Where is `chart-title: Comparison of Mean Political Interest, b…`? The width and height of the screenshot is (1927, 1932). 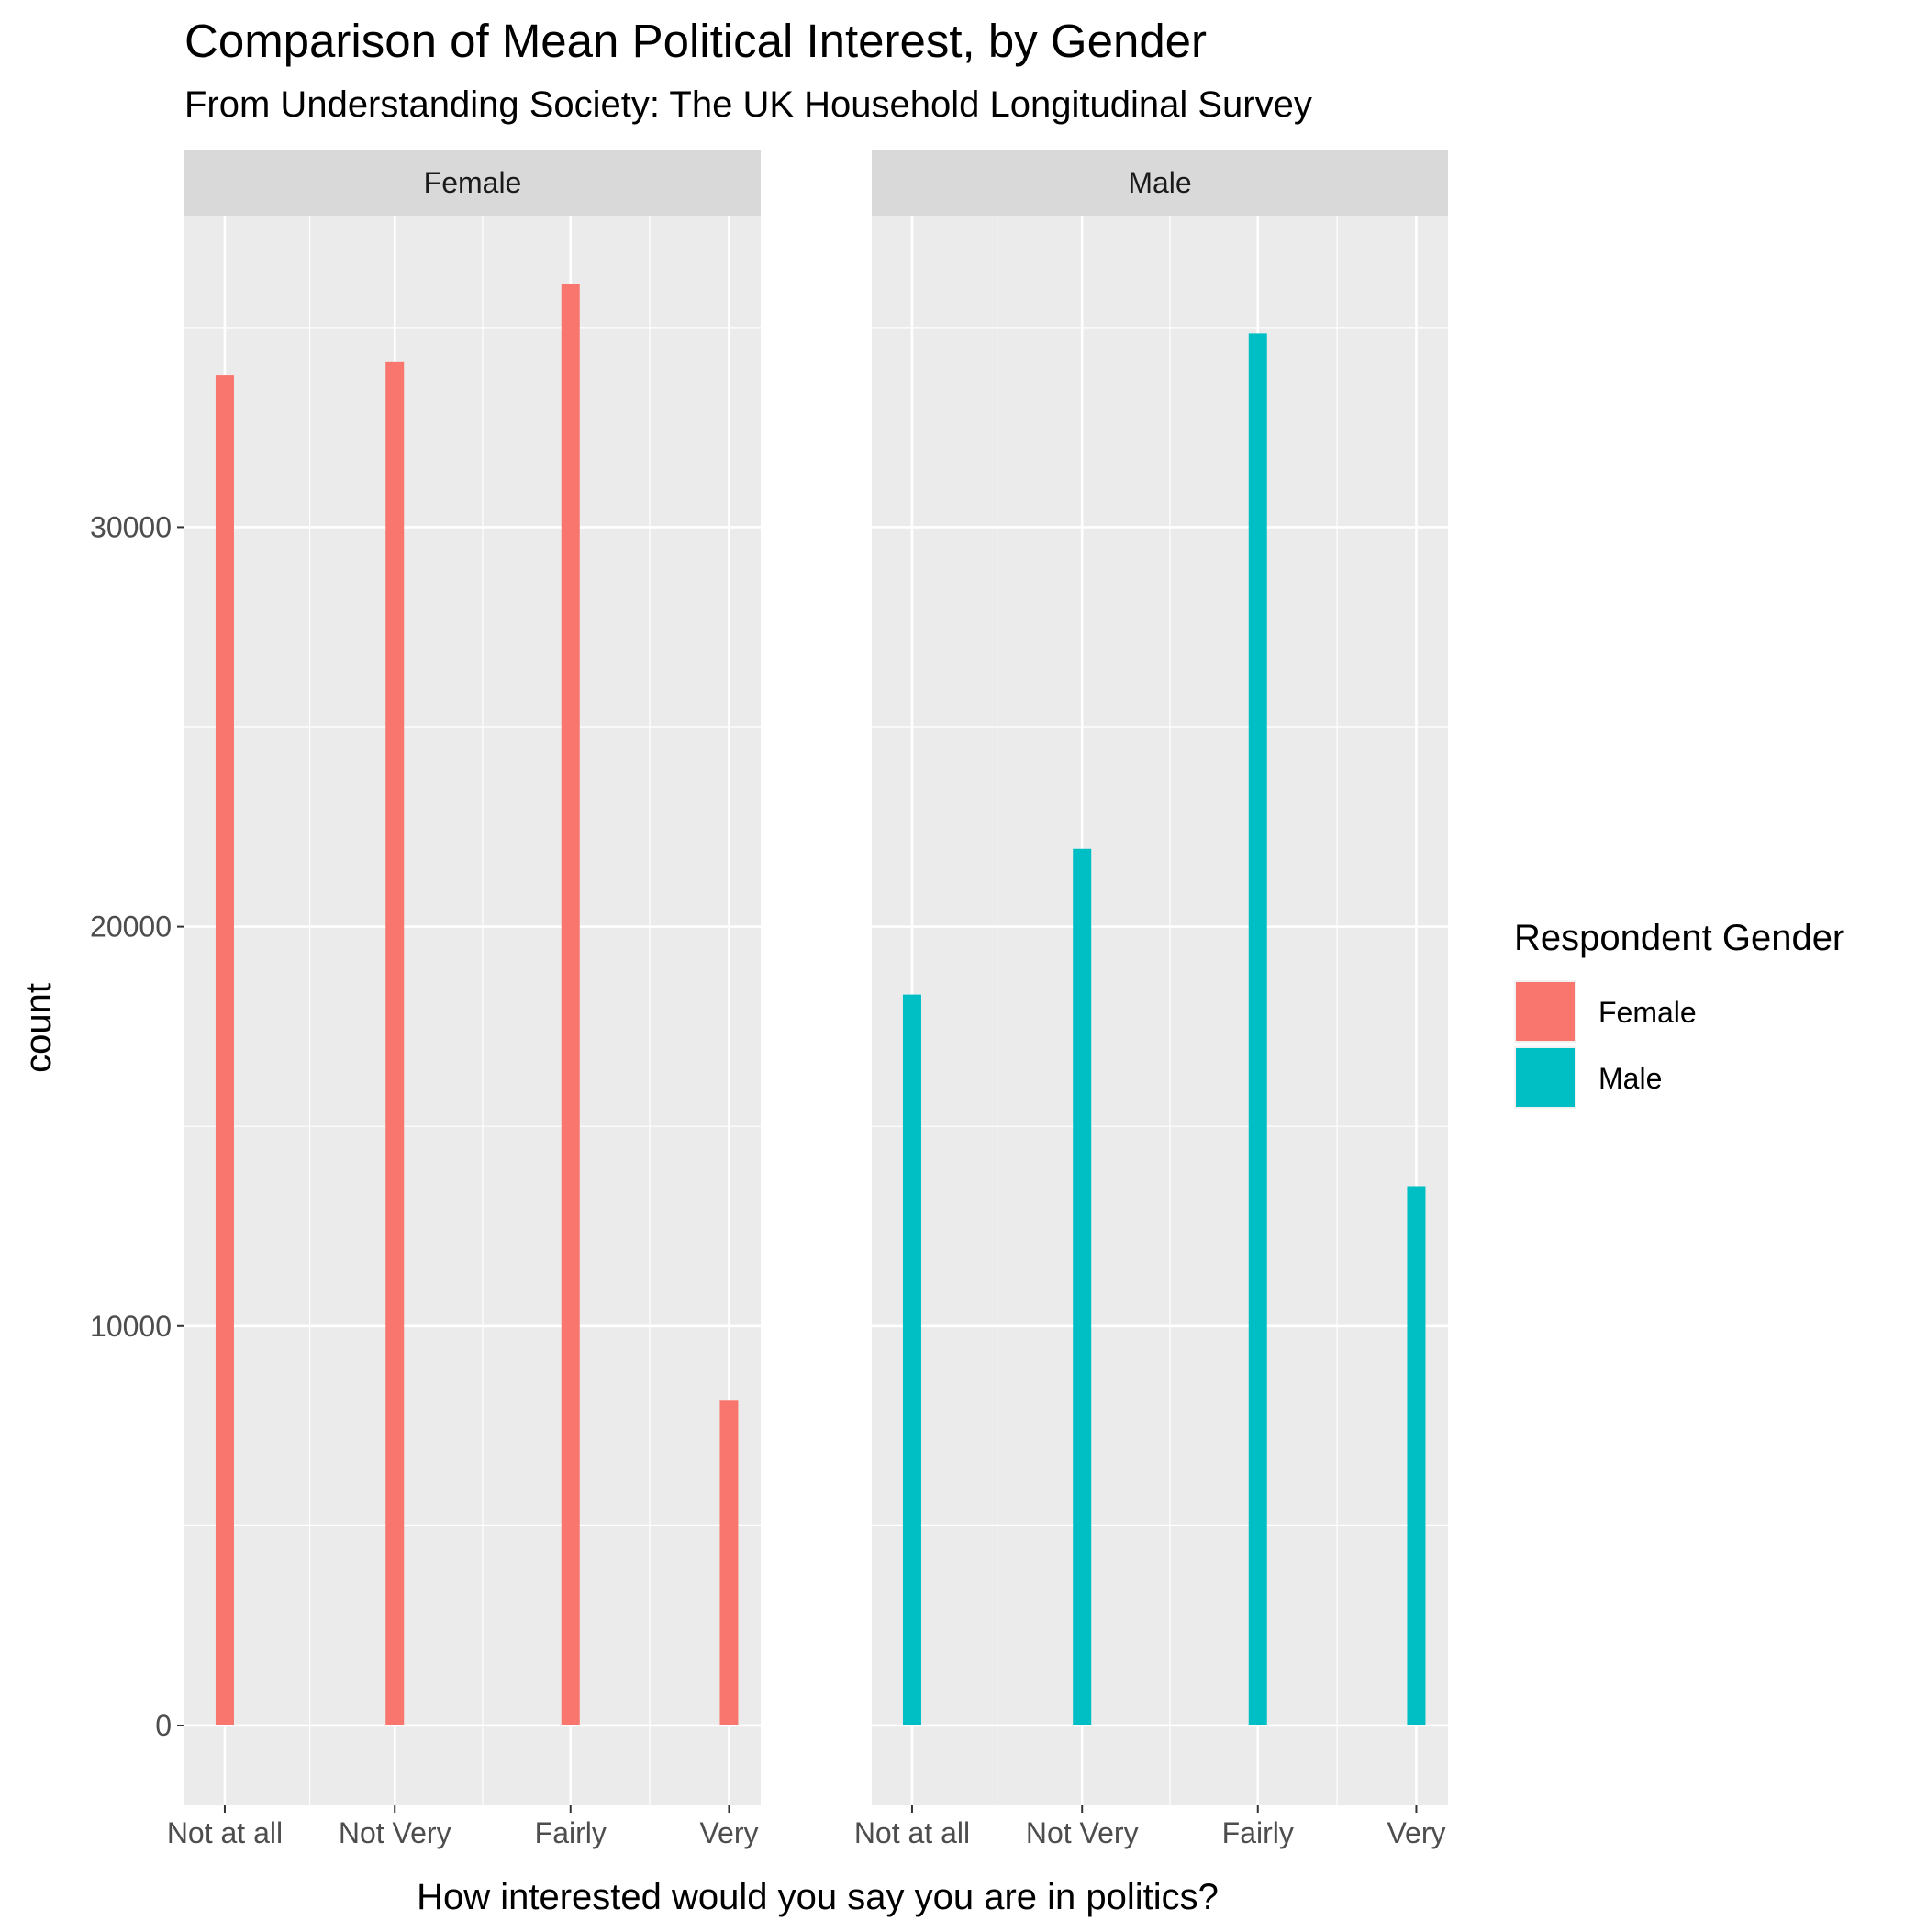
chart-title: Comparison of Mean Political Interest, b… is located at coordinates (695, 41).